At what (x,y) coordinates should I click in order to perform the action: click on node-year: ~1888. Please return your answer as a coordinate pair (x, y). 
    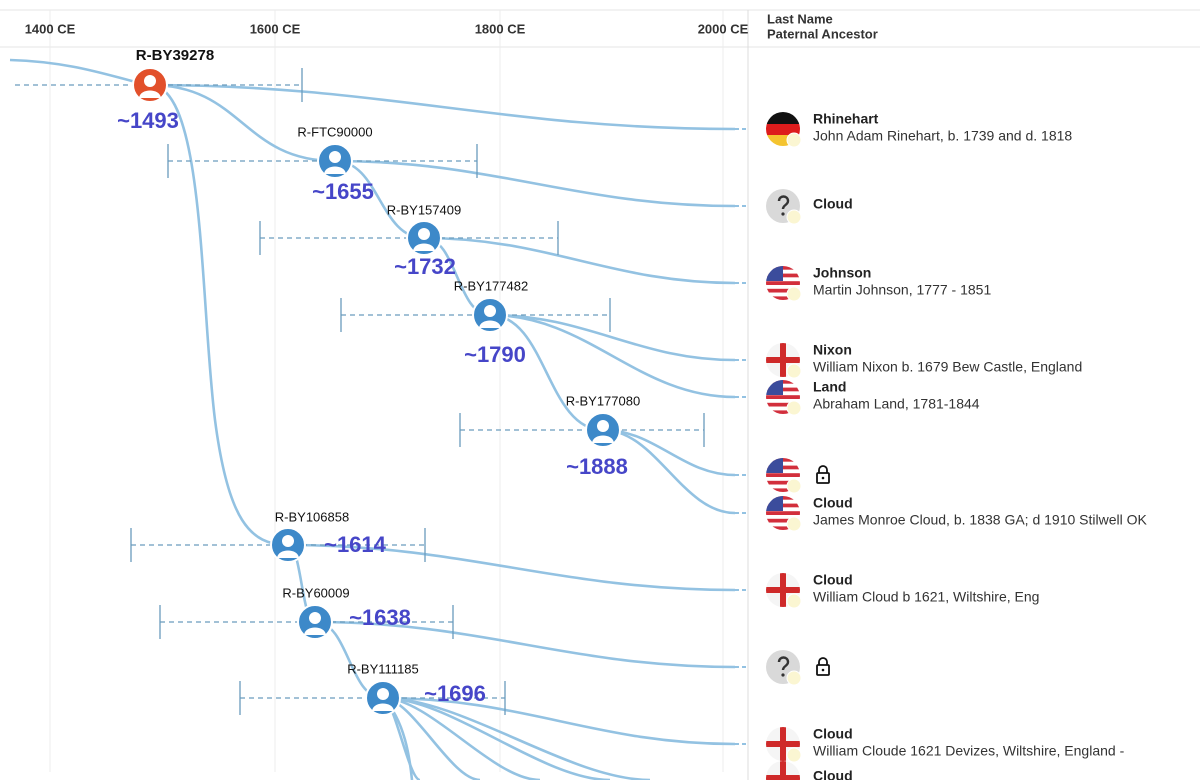
    Looking at the image, I should click on (597, 466).